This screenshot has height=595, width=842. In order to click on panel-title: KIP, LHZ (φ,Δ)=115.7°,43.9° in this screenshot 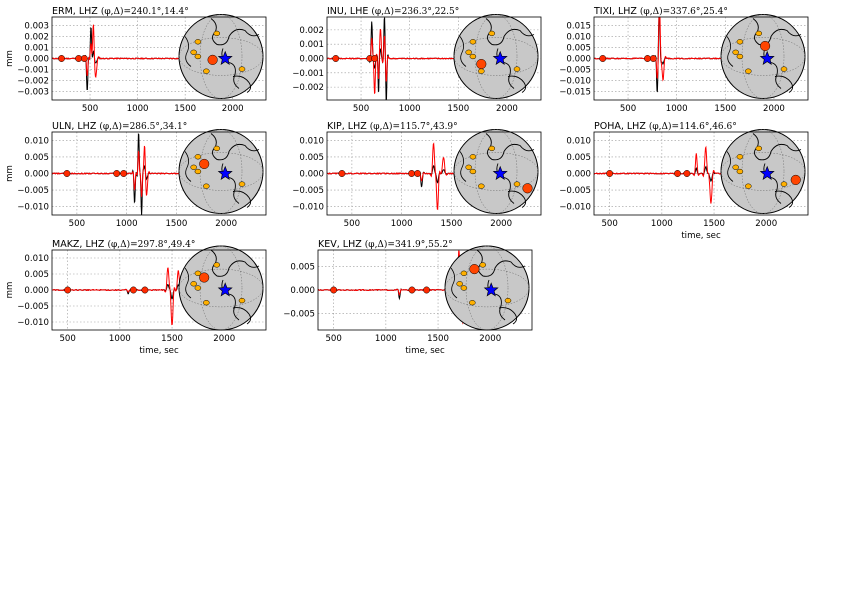, I will do `click(392, 126)`.